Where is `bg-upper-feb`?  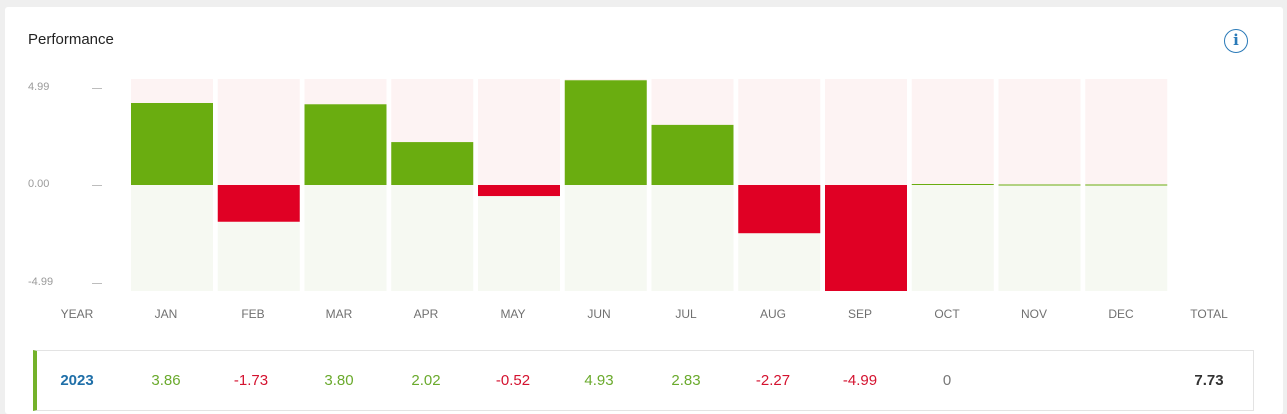 bg-upper-feb is located at coordinates (258, 132).